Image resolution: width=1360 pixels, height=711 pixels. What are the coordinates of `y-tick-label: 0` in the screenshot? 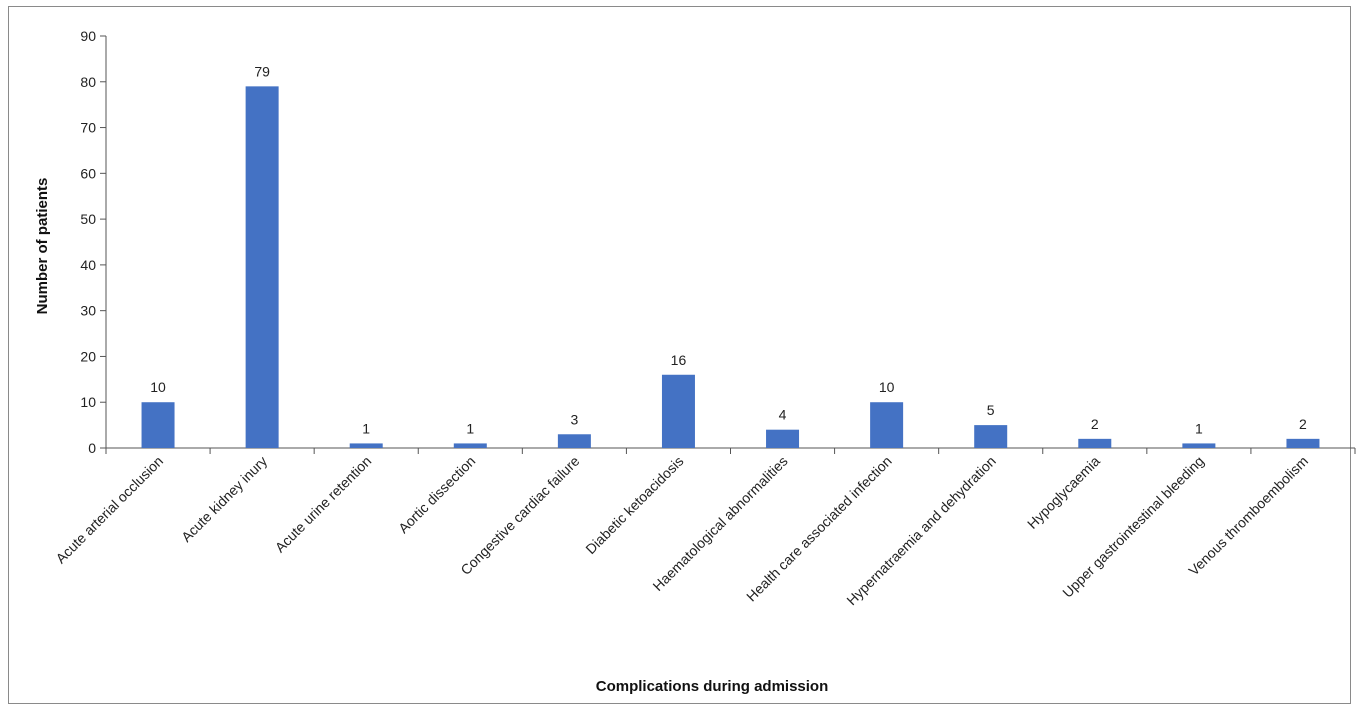 It's located at (92, 448).